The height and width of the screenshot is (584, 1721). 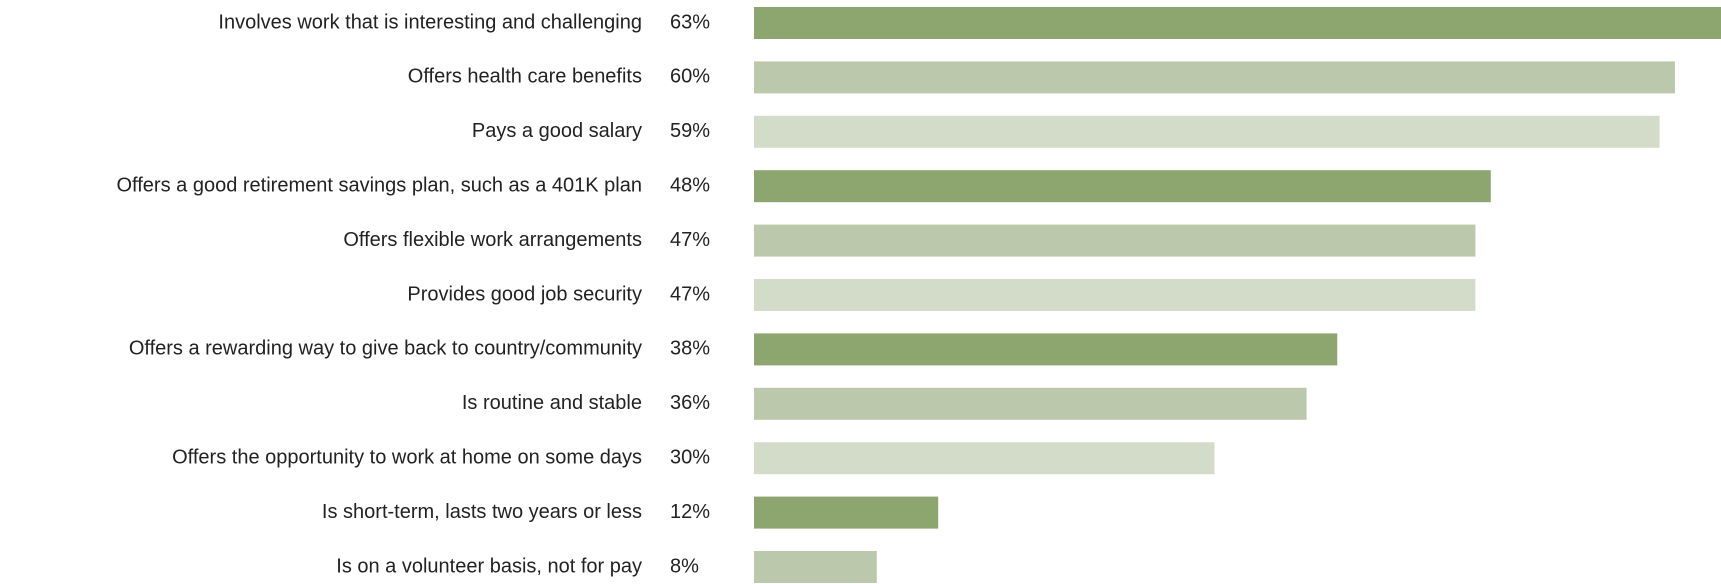 What do you see at coordinates (525, 77) in the screenshot?
I see `category-label: Offers health care benefits` at bounding box center [525, 77].